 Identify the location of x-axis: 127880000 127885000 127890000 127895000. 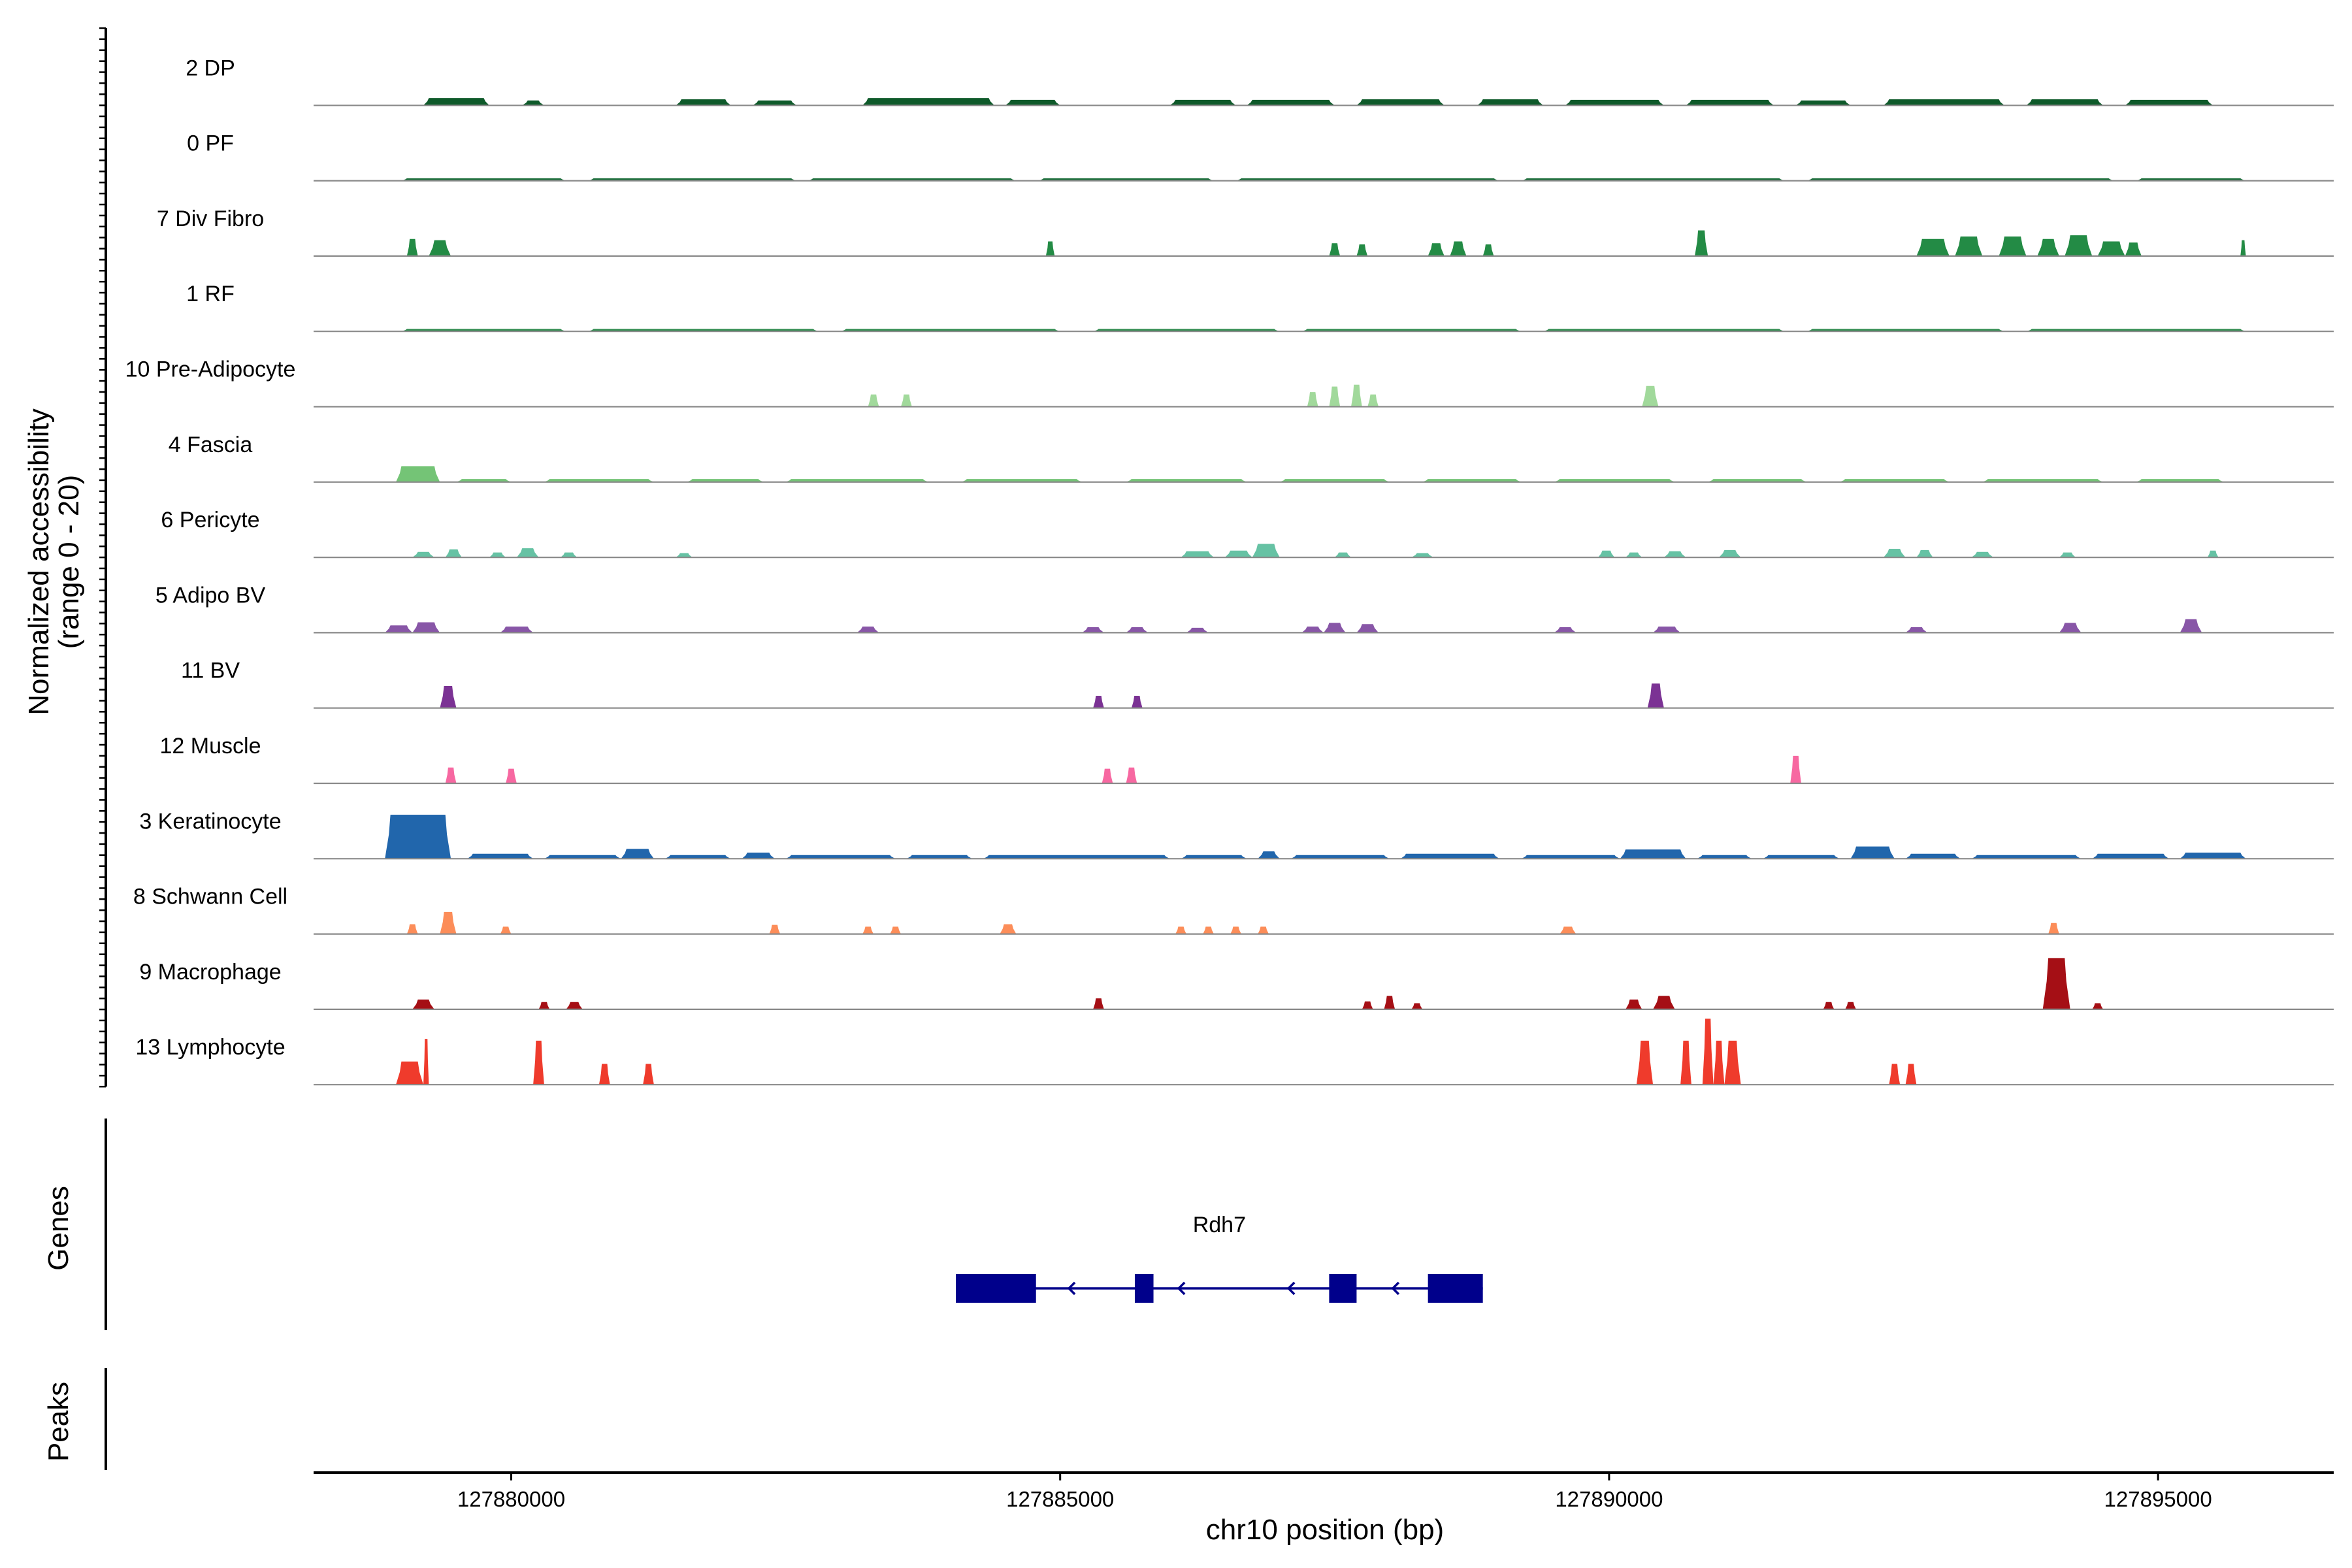
(1324, 1491).